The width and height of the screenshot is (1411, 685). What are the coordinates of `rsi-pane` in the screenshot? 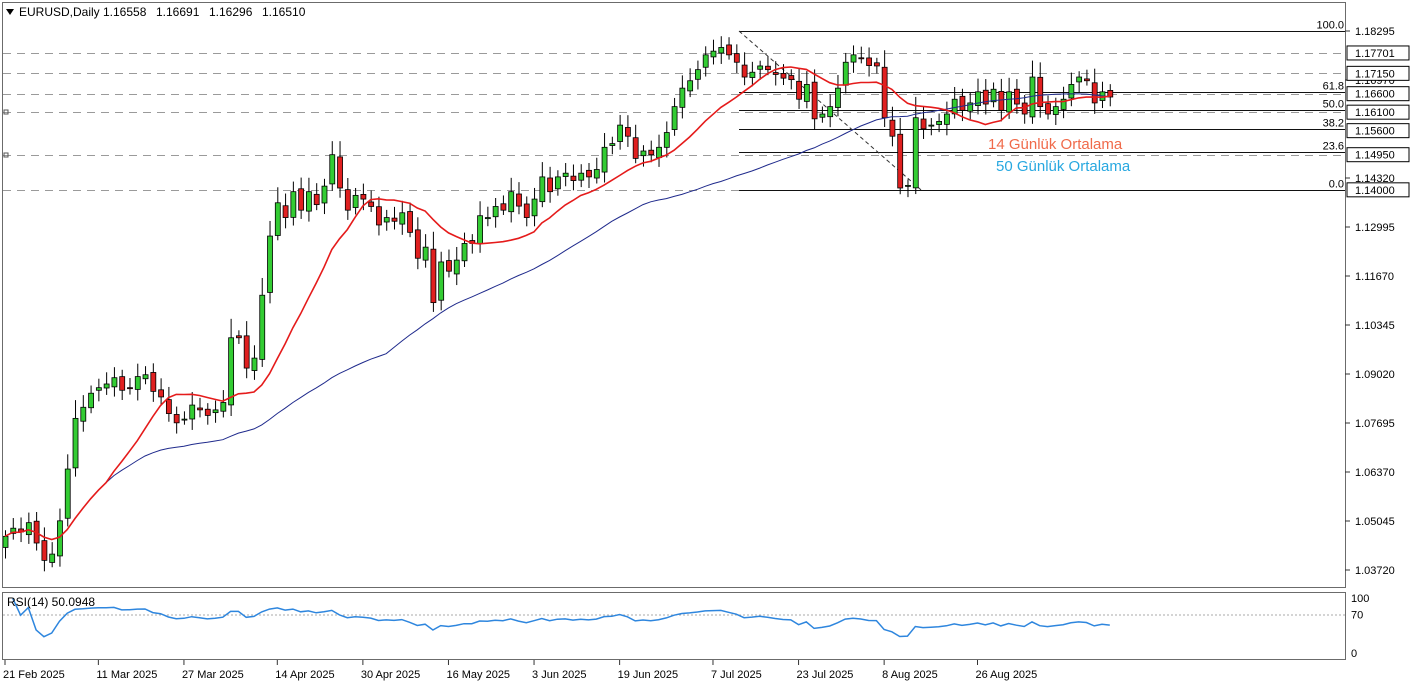 It's located at (674, 626).